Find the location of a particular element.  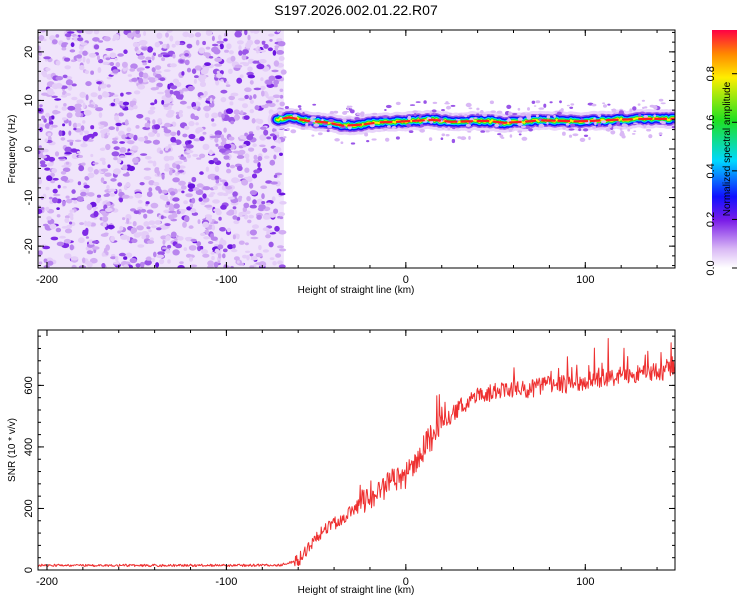

y-tick-label: 10 is located at coordinates (29, 100).